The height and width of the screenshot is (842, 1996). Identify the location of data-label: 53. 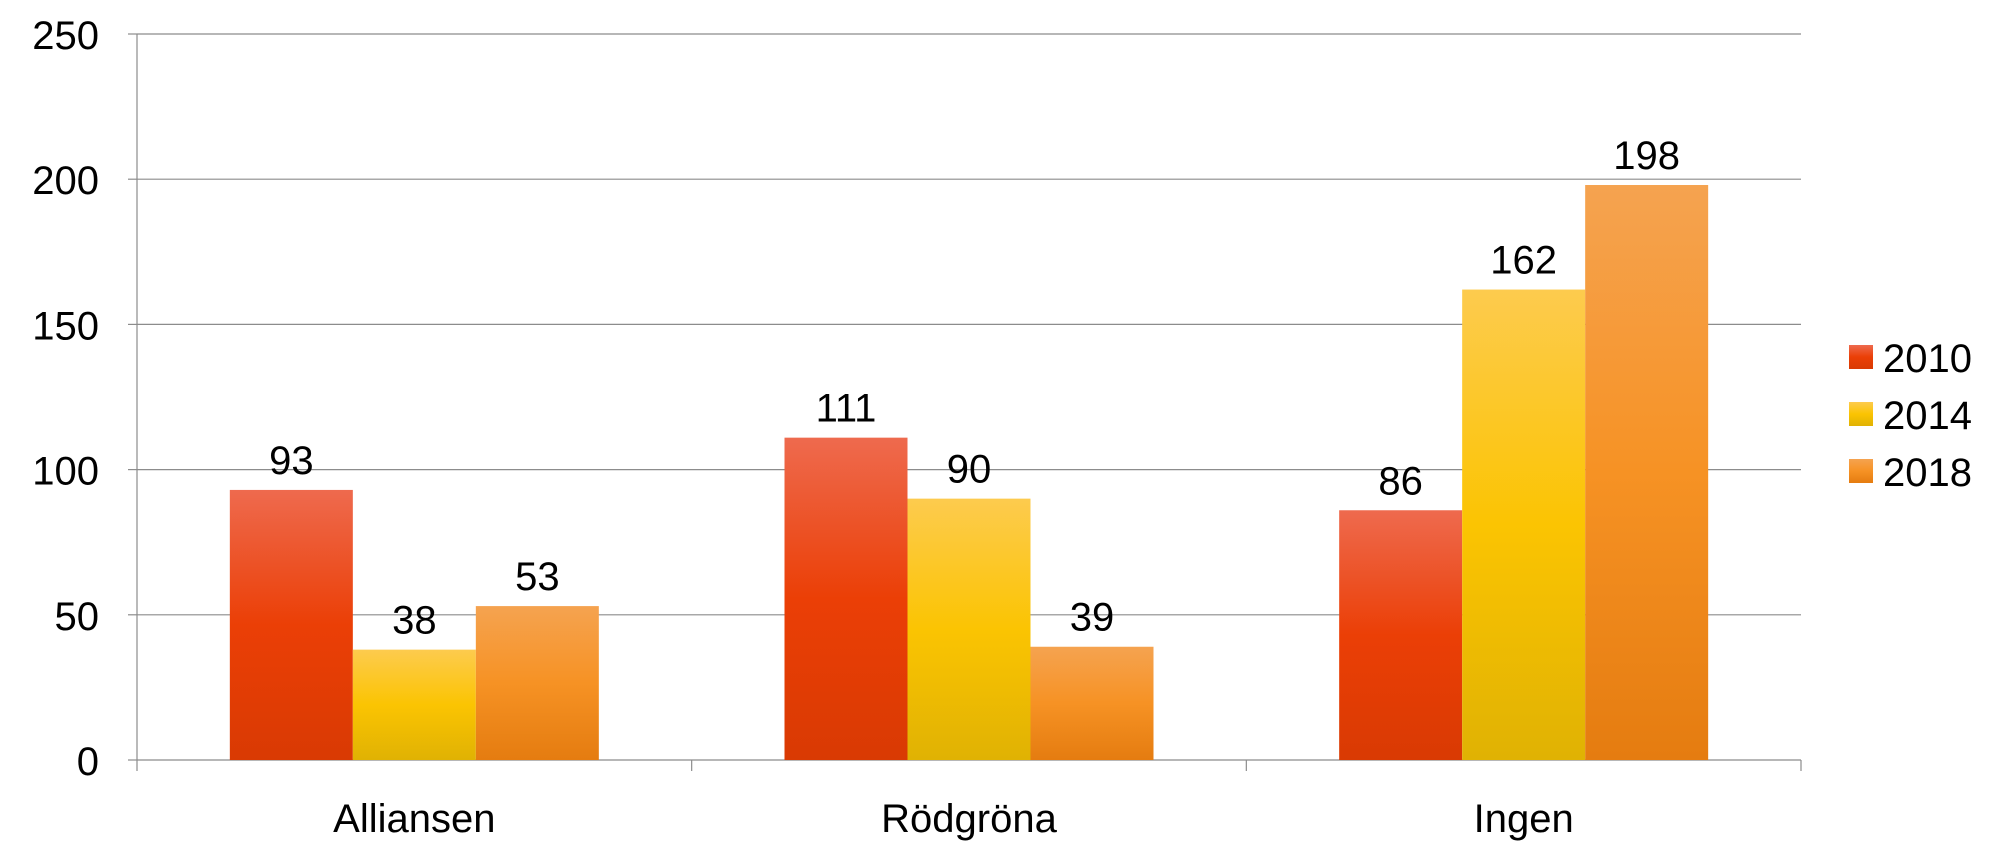
(537, 577).